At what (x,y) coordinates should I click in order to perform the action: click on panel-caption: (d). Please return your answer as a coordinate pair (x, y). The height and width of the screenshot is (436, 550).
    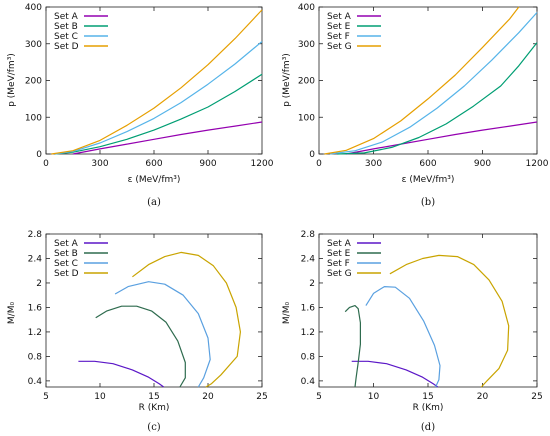
    Looking at the image, I should click on (428, 427).